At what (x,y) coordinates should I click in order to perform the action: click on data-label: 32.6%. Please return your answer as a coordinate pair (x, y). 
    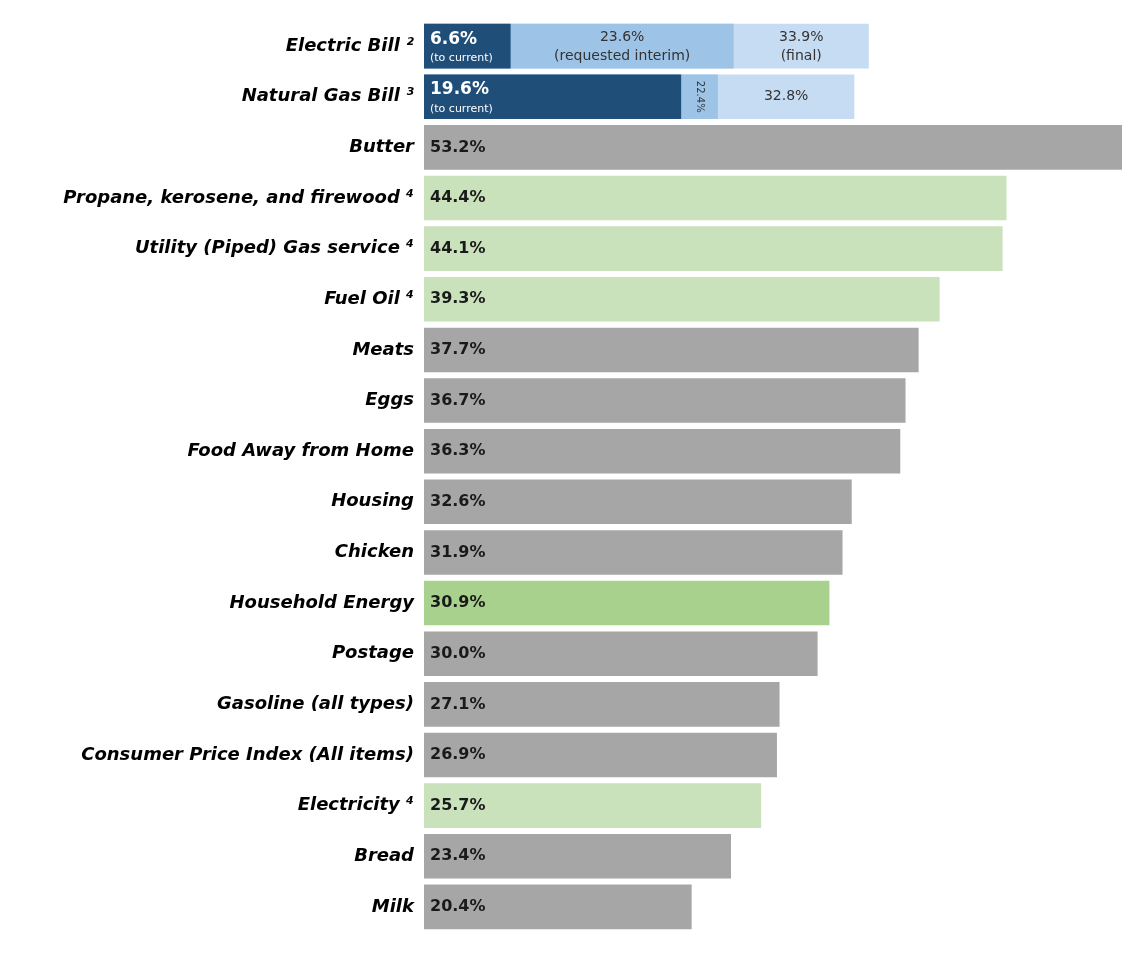
    Looking at the image, I should click on (458, 500).